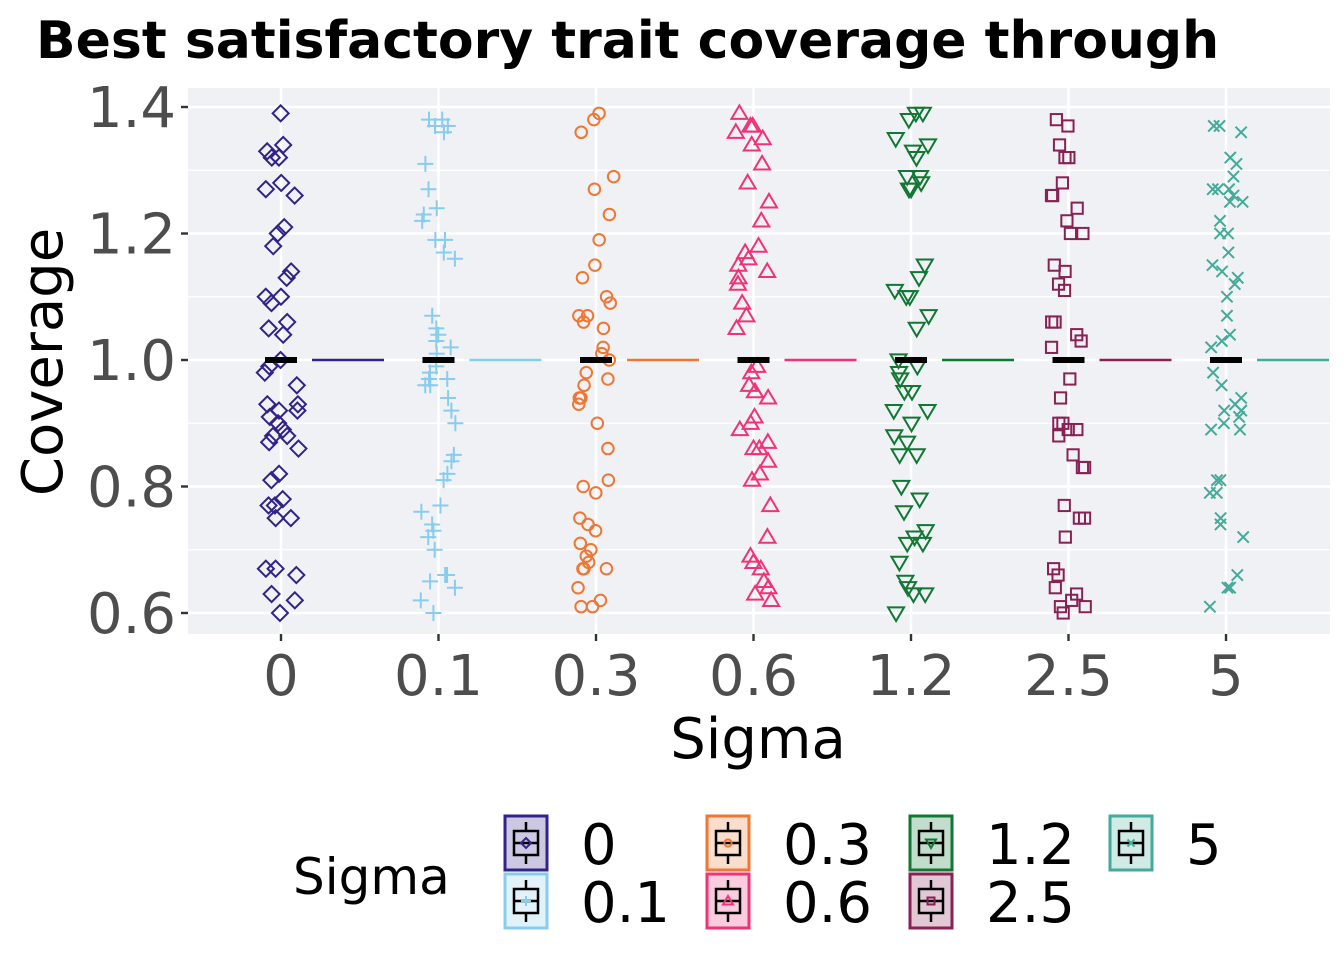 This screenshot has height=960, width=1344. Describe the element at coordinates (753, 355) in the screenshot. I see `series-0.6` at that location.